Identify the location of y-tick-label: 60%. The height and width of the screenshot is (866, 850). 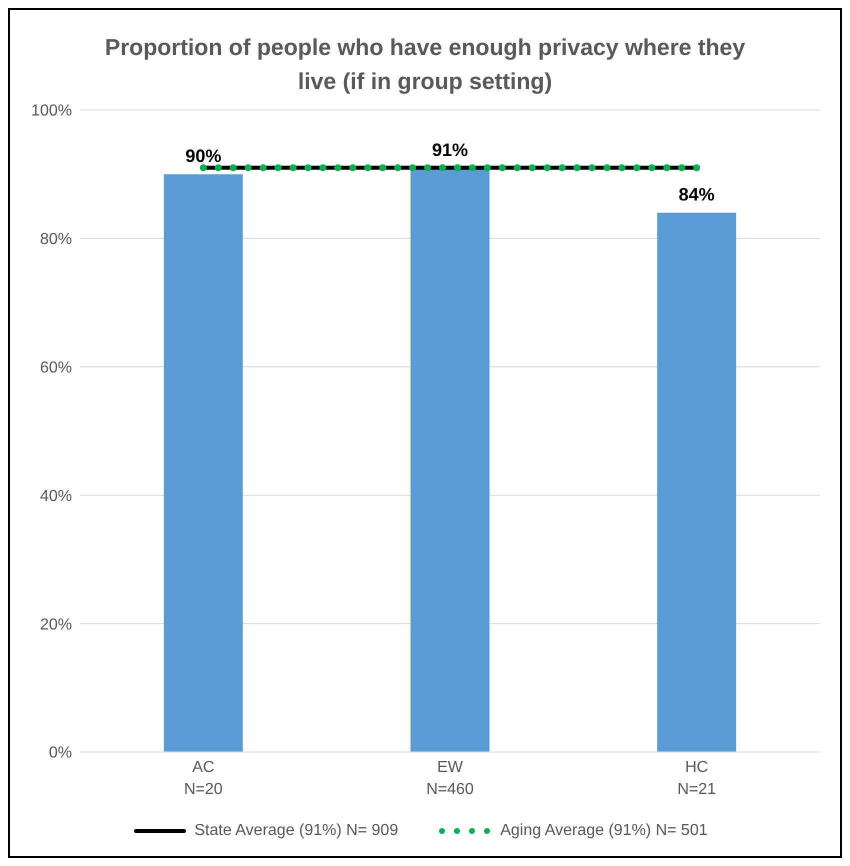
(56, 367).